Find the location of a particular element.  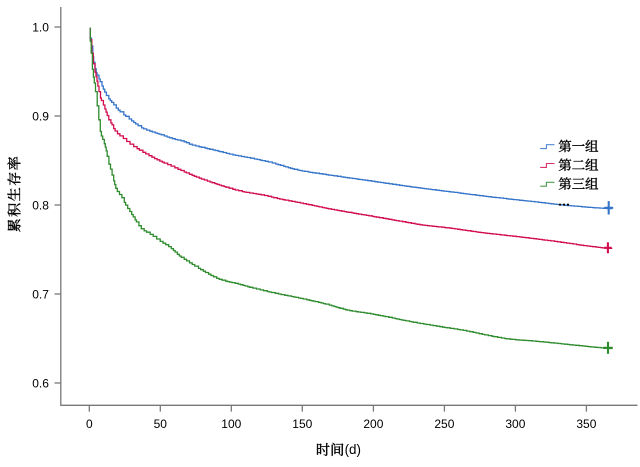

svg-text: 100 is located at coordinates (231, 424).